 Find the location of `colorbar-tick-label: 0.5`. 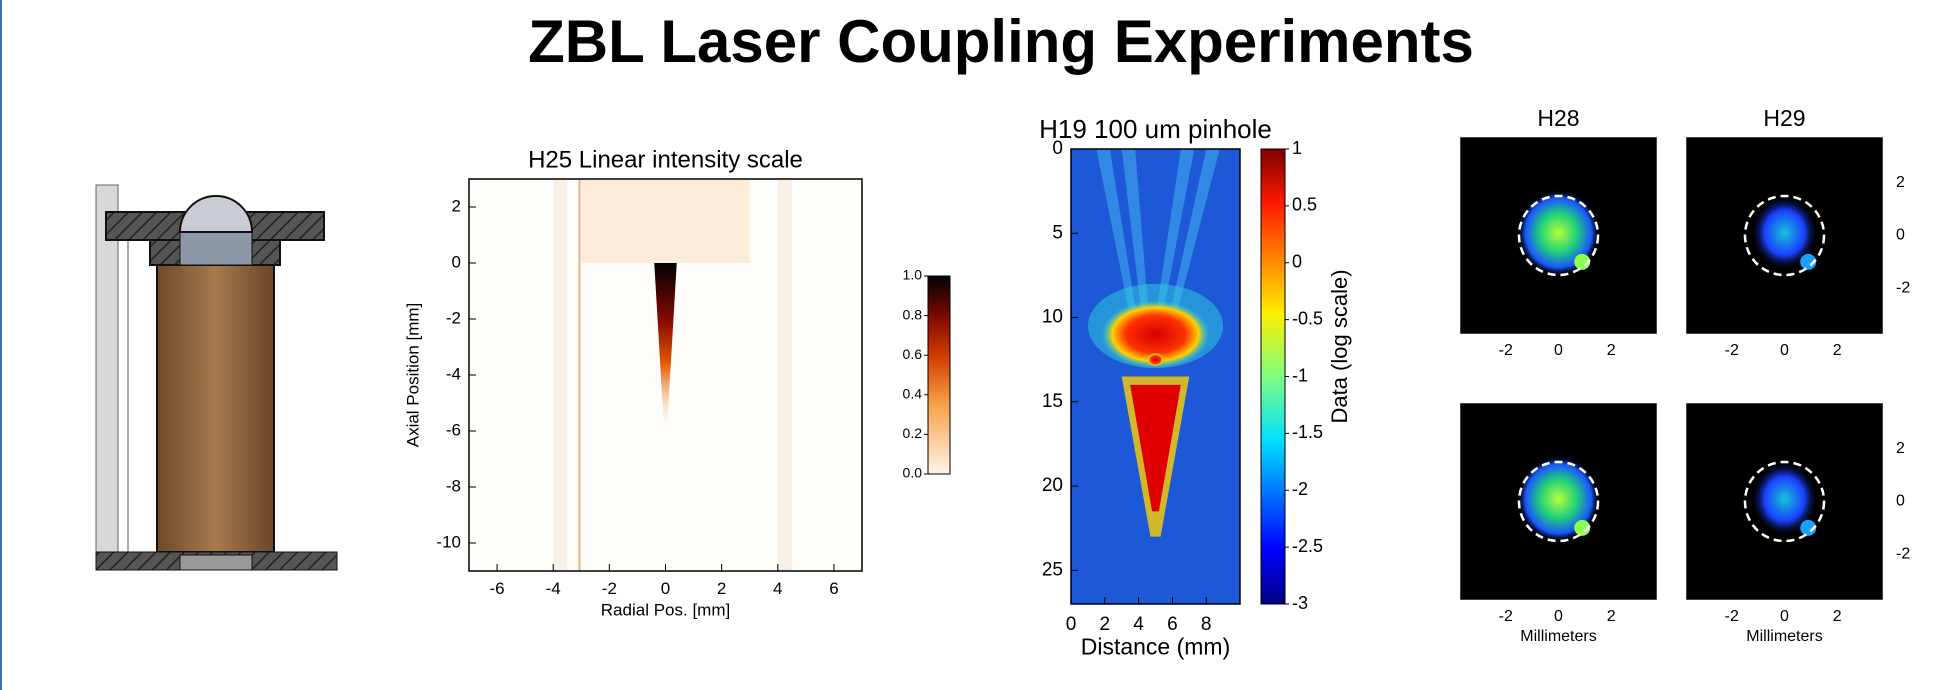

colorbar-tick-label: 0.5 is located at coordinates (1304, 205).